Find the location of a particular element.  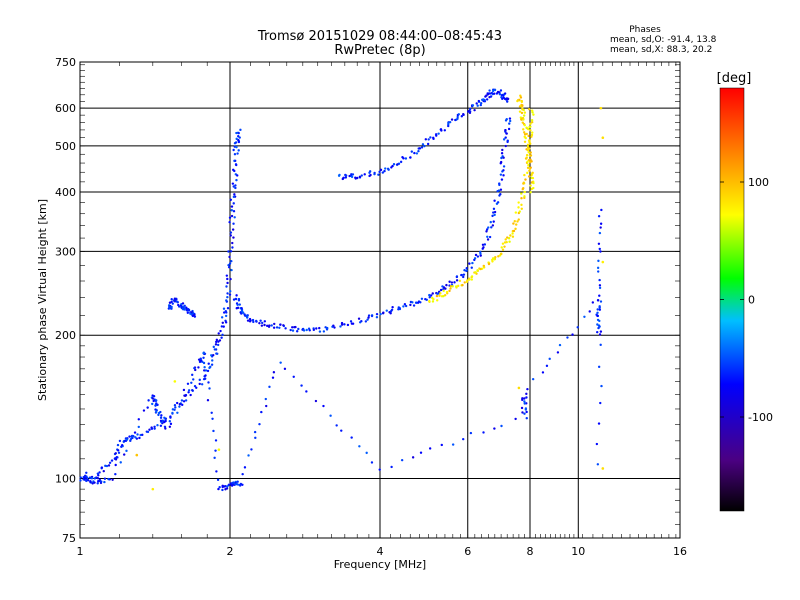

stats-heading: Phases is located at coordinates (645, 30).